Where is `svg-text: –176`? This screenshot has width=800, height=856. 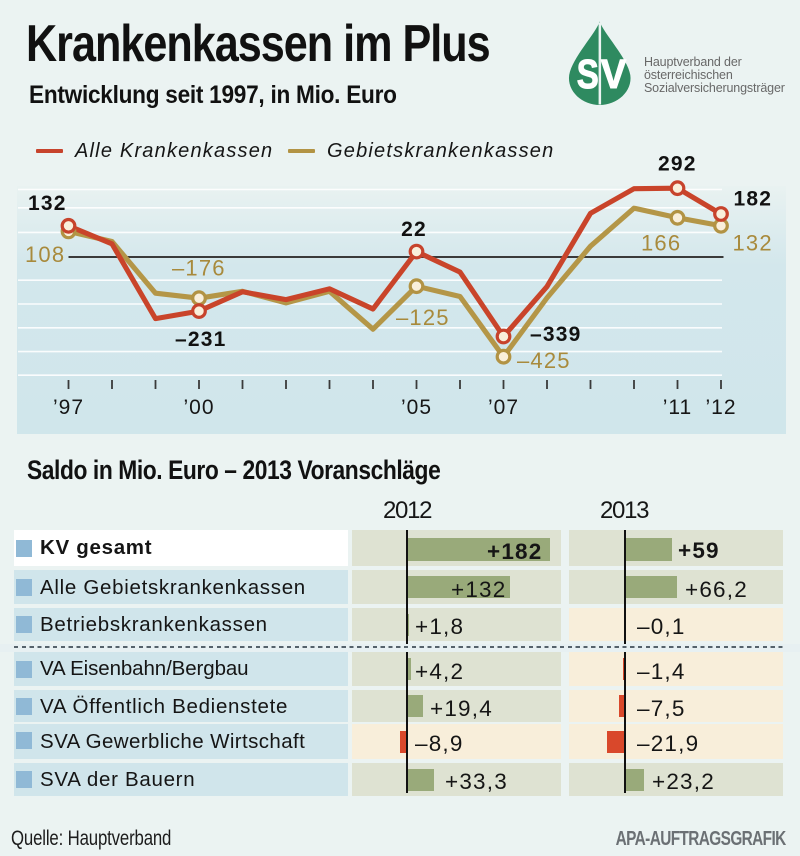
svg-text: –176 is located at coordinates (199, 268).